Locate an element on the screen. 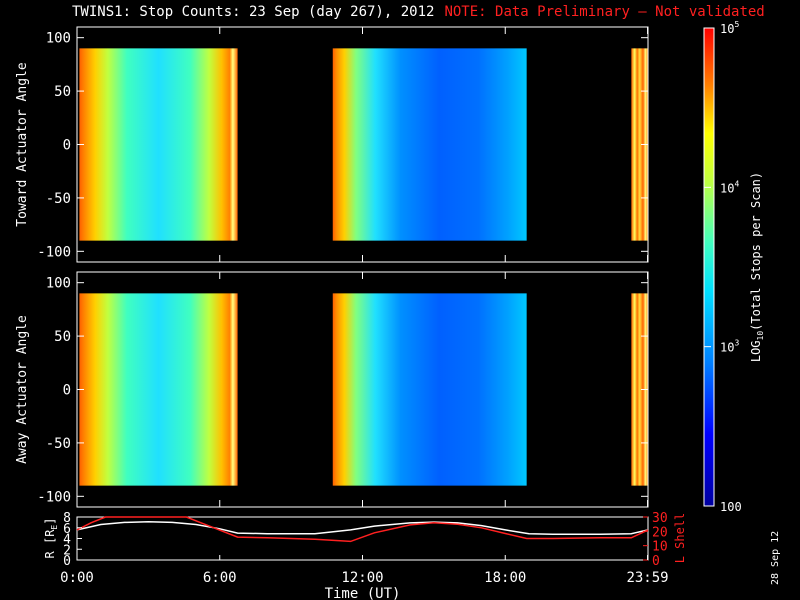  preliminary-note: NOTE: Data Preliminary – Not validated is located at coordinates (604, 12).